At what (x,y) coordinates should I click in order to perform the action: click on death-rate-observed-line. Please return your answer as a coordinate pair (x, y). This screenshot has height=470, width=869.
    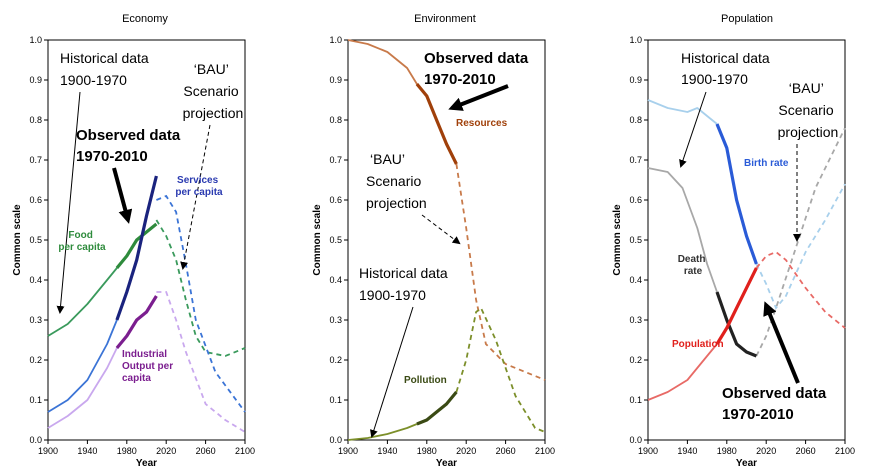
    Looking at the image, I should click on (736, 324).